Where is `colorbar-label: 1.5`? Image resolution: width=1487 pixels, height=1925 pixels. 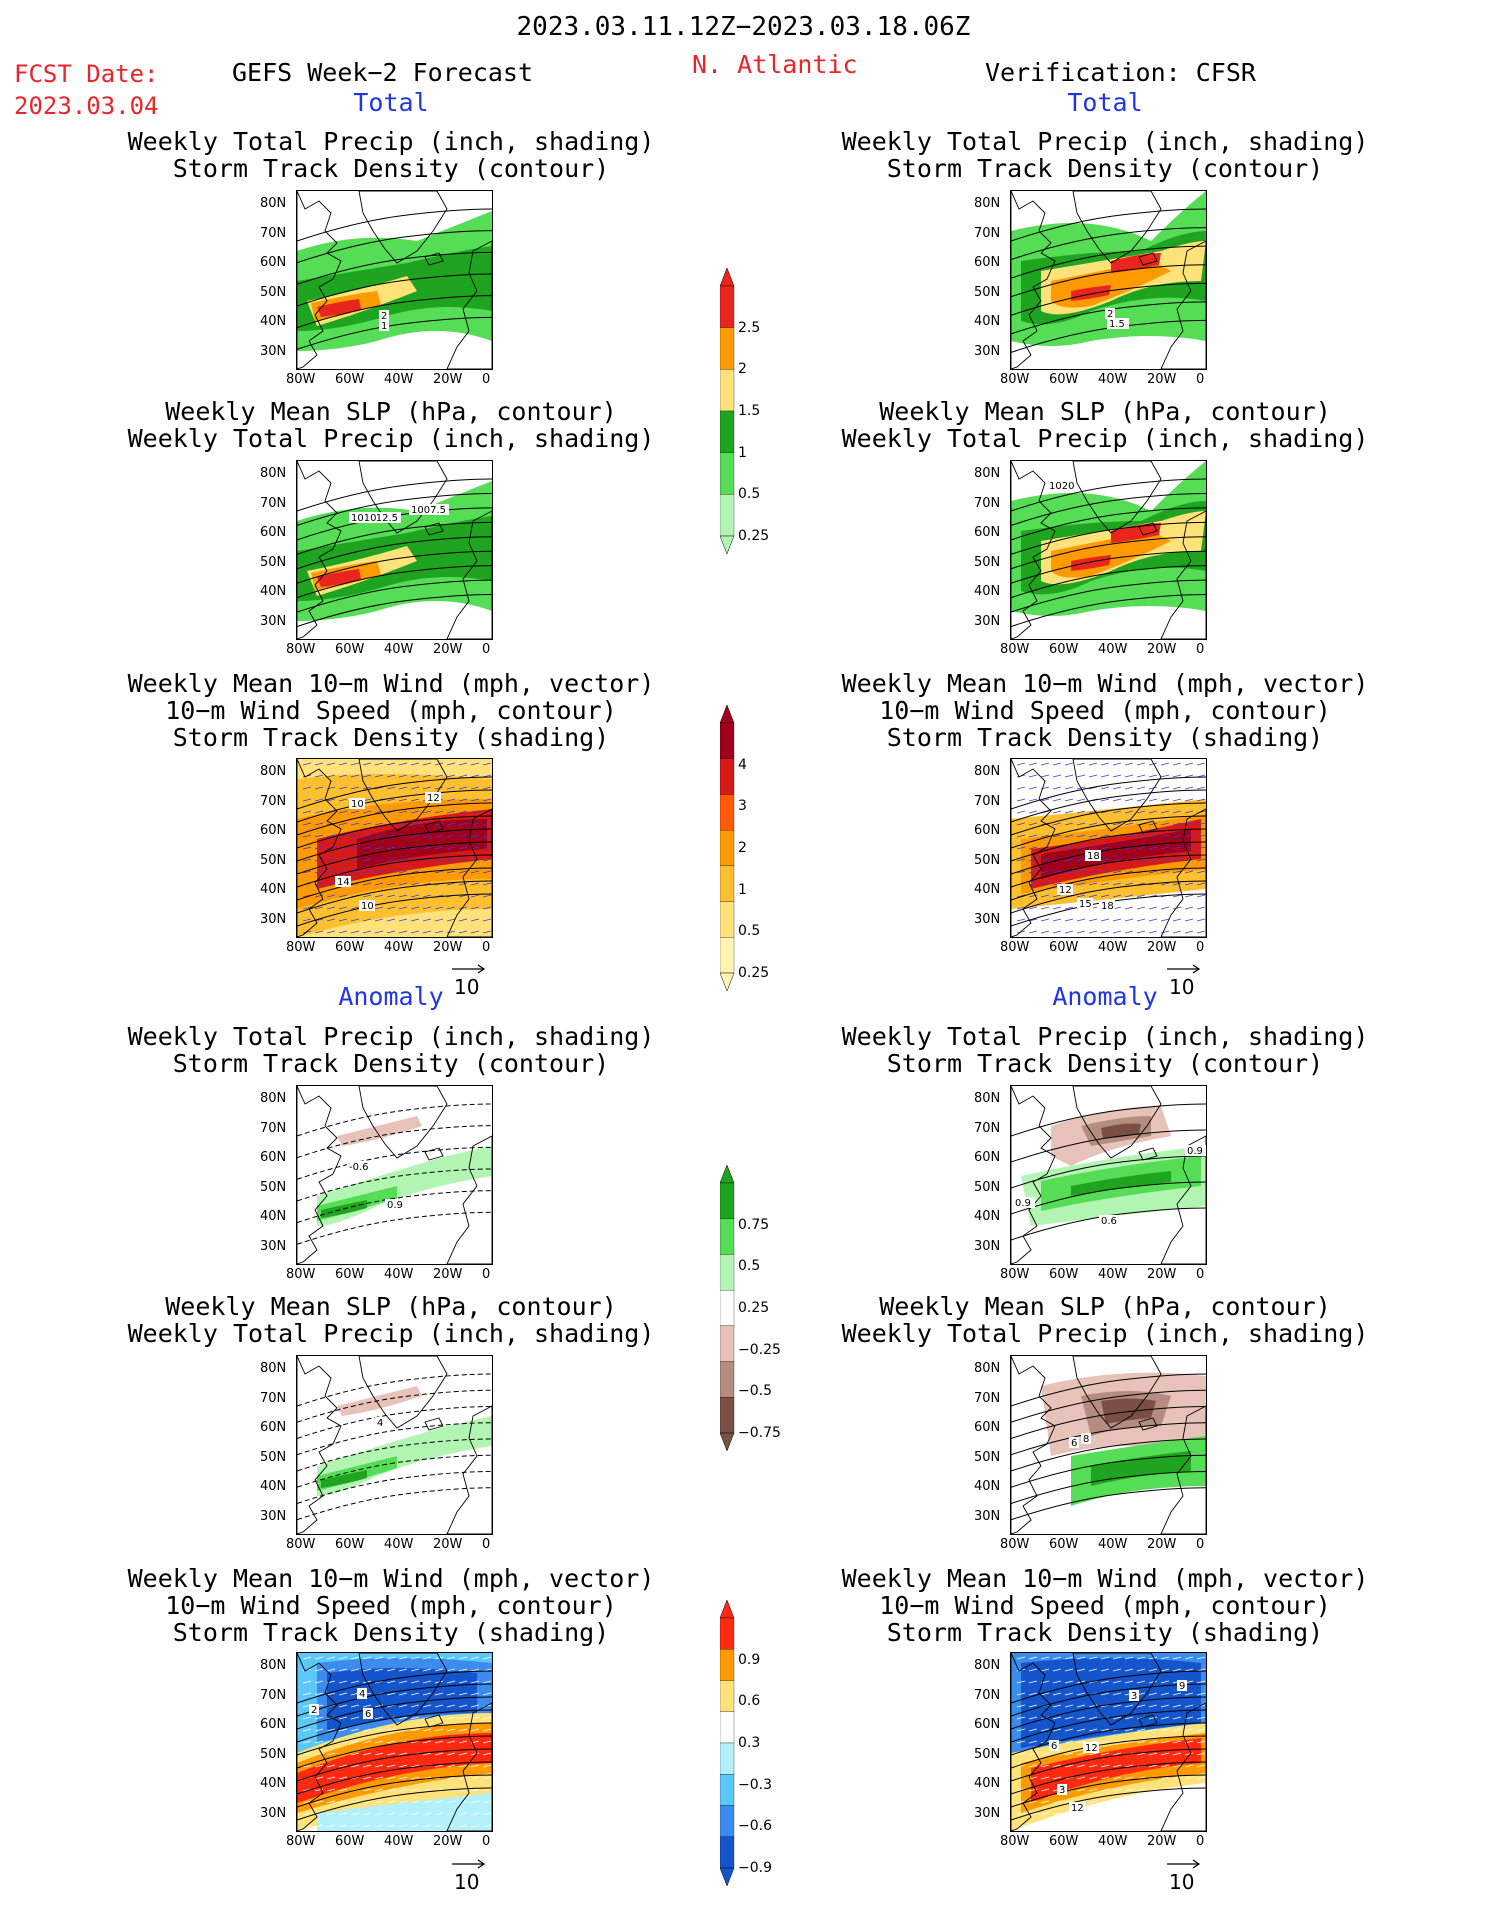
colorbar-label: 1.5 is located at coordinates (749, 411).